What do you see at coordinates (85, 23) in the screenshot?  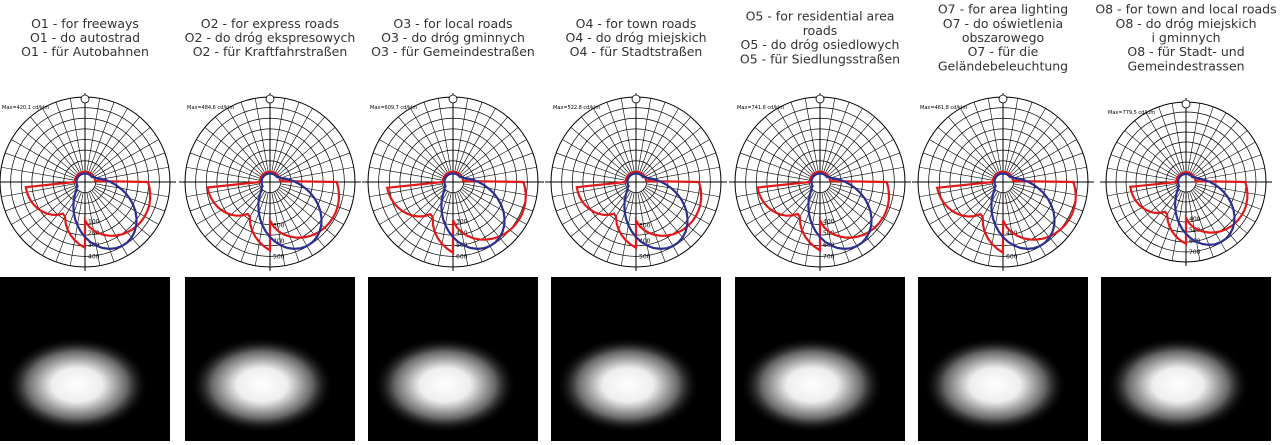 I see `caption-line: O1 - for freeways` at bounding box center [85, 23].